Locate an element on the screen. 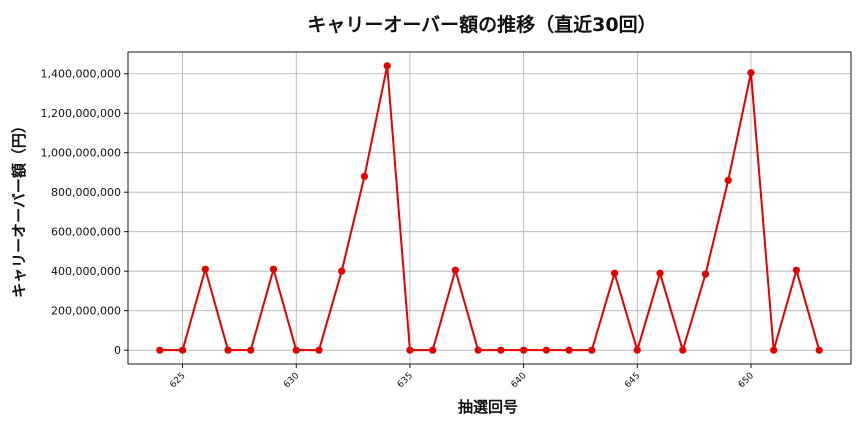  y-tick-label: 1,200,000,000 is located at coordinates (81, 113).